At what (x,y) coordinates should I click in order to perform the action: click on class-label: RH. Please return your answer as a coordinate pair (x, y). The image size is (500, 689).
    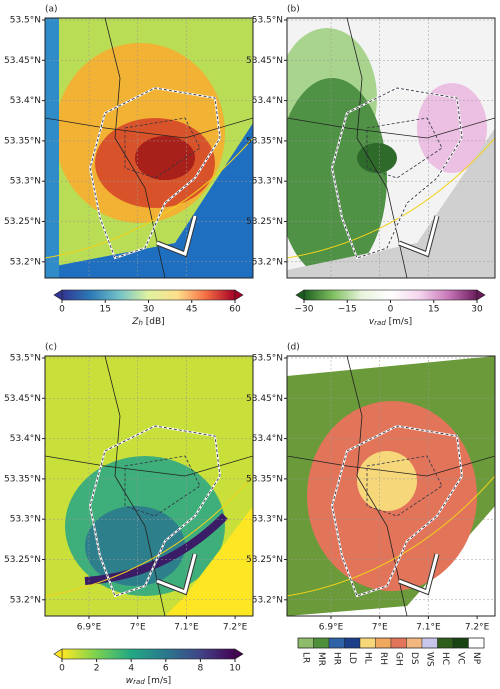
    Looking at the image, I should click on (383, 658).